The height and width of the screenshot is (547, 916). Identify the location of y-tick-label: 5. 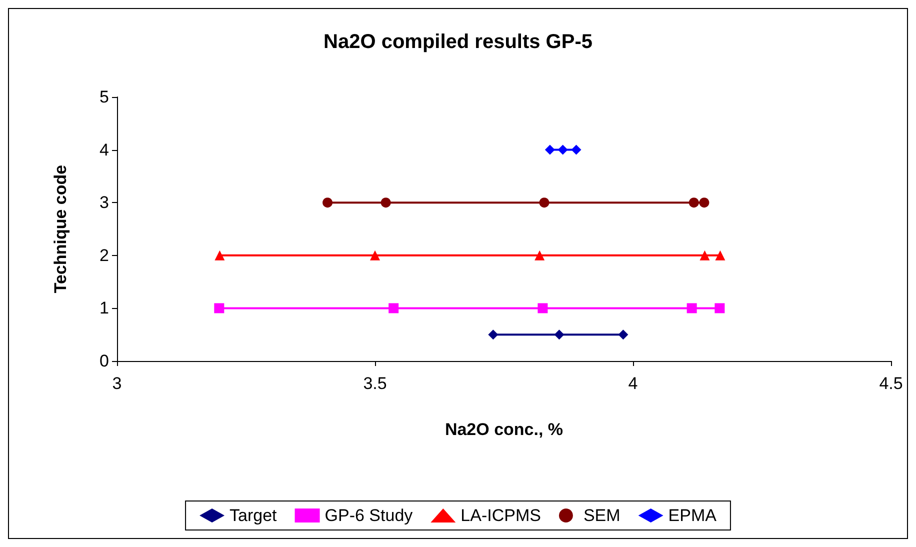
(104, 97).